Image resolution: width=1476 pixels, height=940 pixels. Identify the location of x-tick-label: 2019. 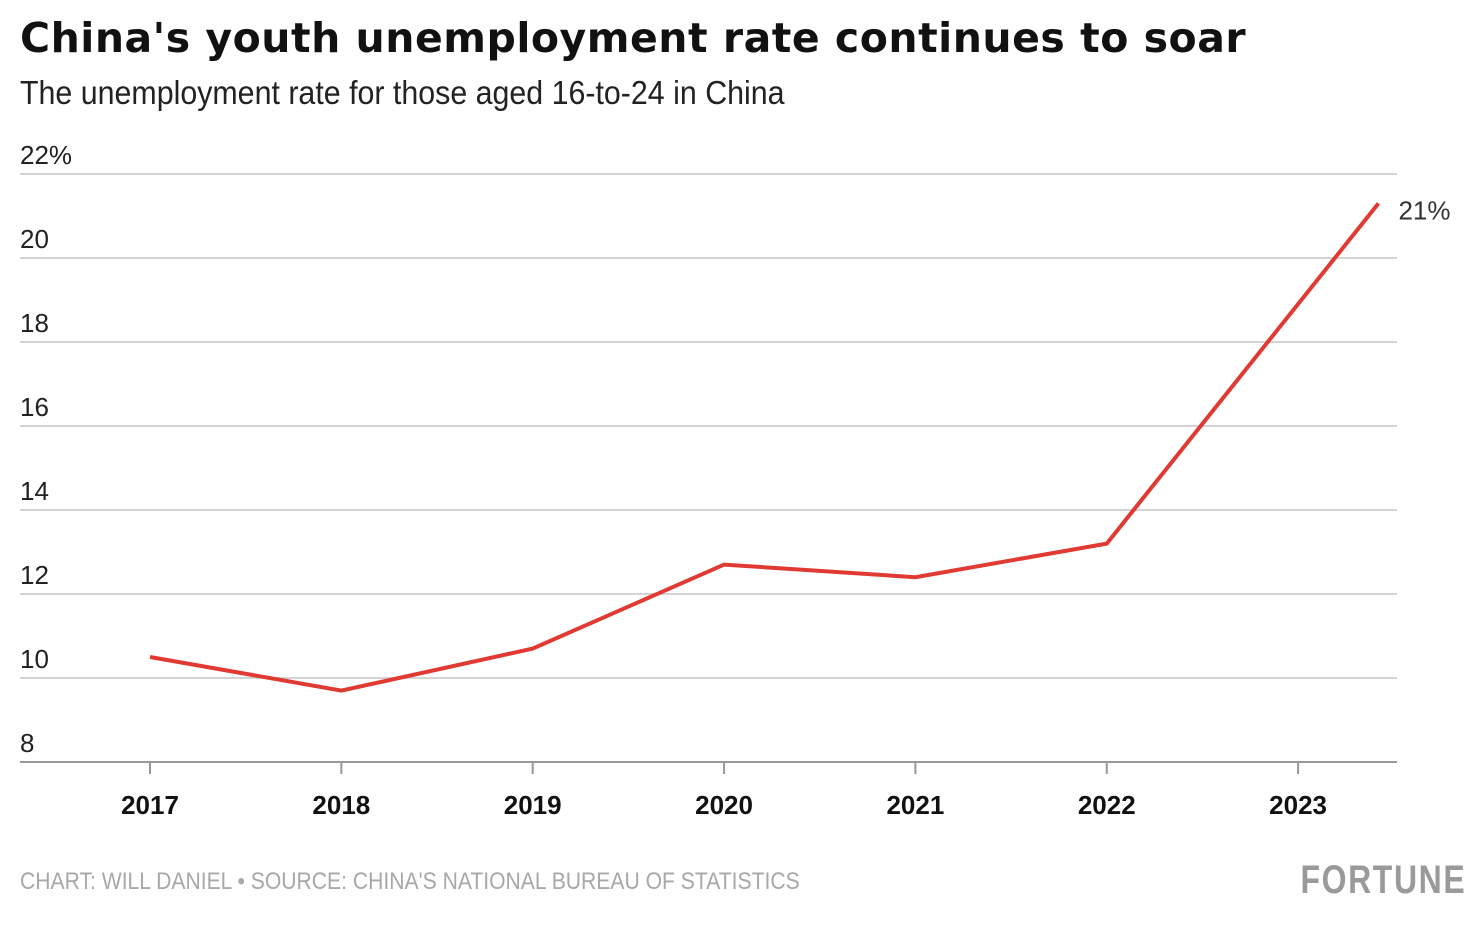
(533, 805).